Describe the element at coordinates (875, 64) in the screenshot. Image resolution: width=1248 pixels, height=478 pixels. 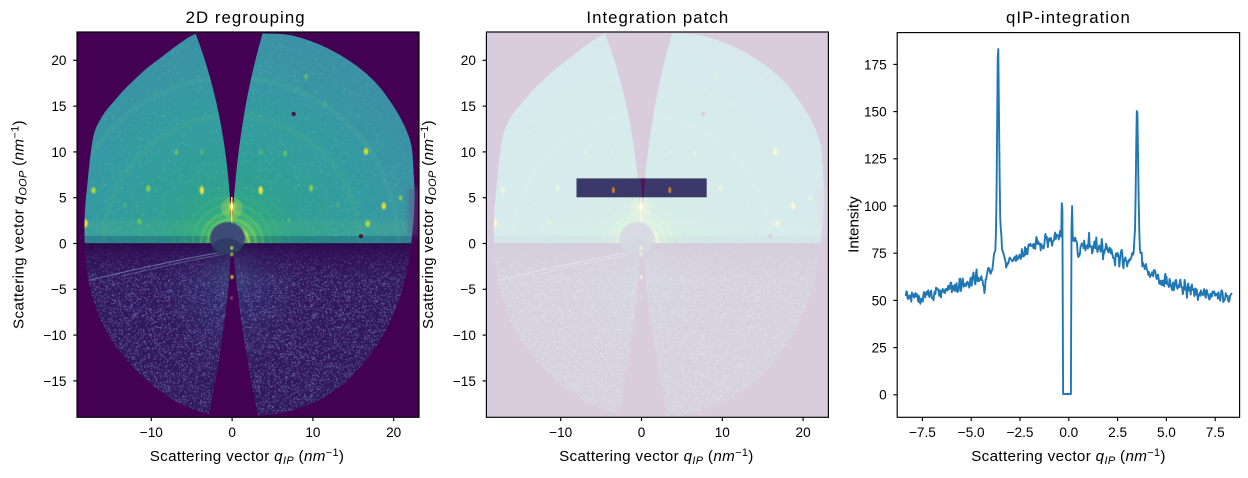
I see `svg-text: 175` at that location.